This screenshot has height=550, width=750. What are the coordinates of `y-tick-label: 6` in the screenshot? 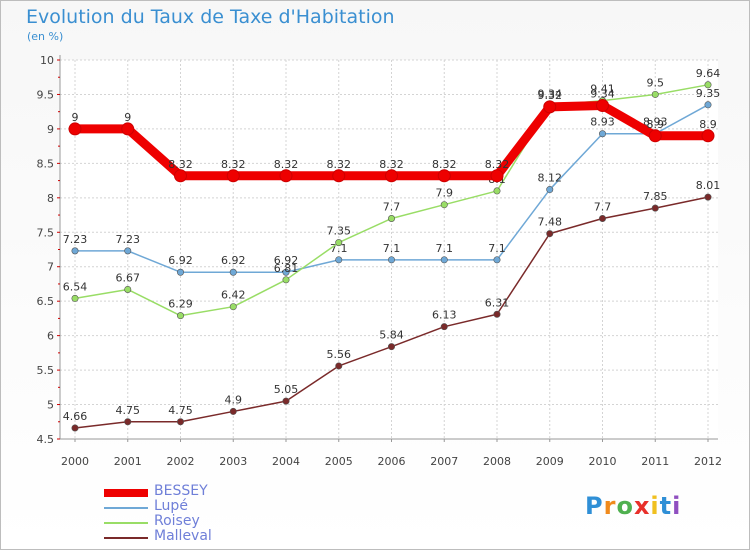 It's located at (50, 336).